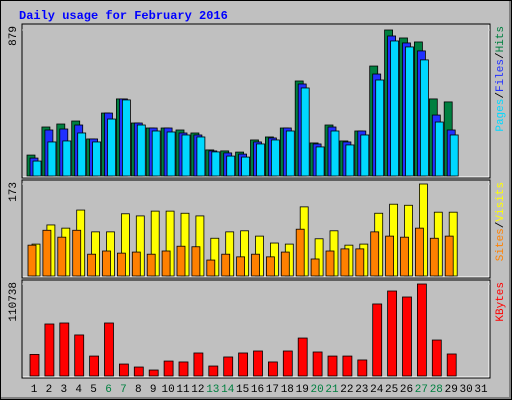 This screenshot has height=400, width=512. What do you see at coordinates (212, 390) in the screenshot?
I see `x-tick-label: 13` at bounding box center [212, 390].